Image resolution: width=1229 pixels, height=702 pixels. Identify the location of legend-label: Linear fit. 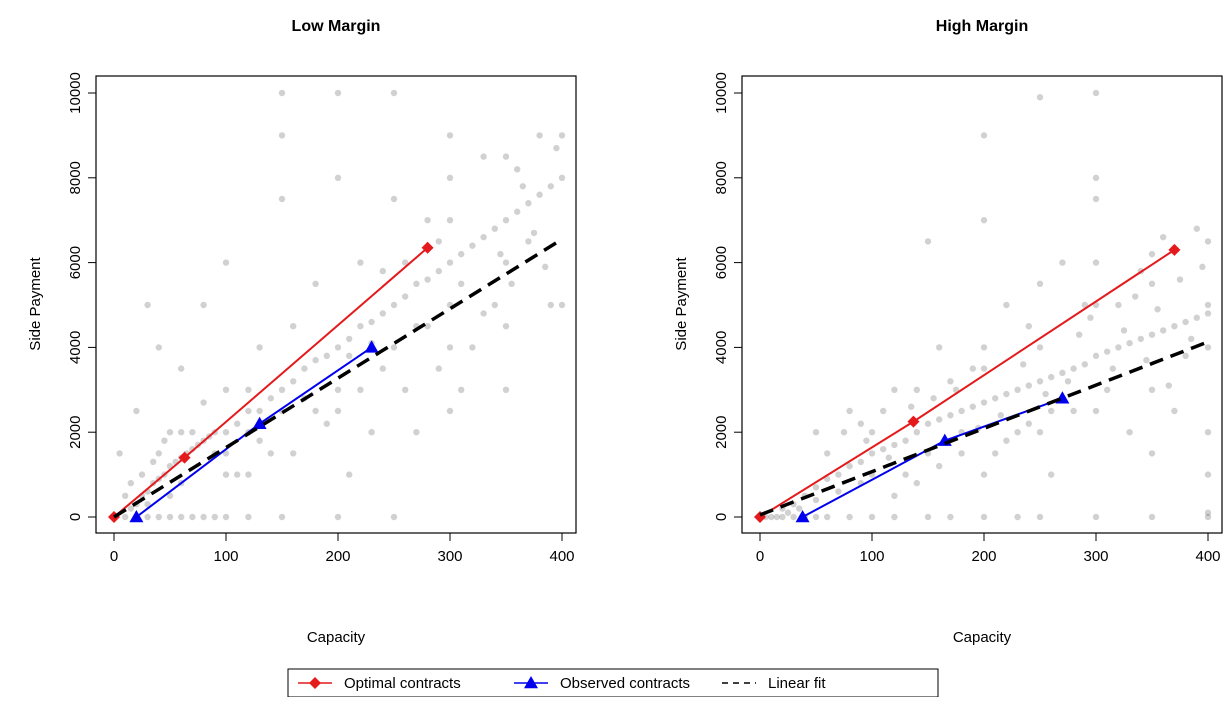
(797, 683).